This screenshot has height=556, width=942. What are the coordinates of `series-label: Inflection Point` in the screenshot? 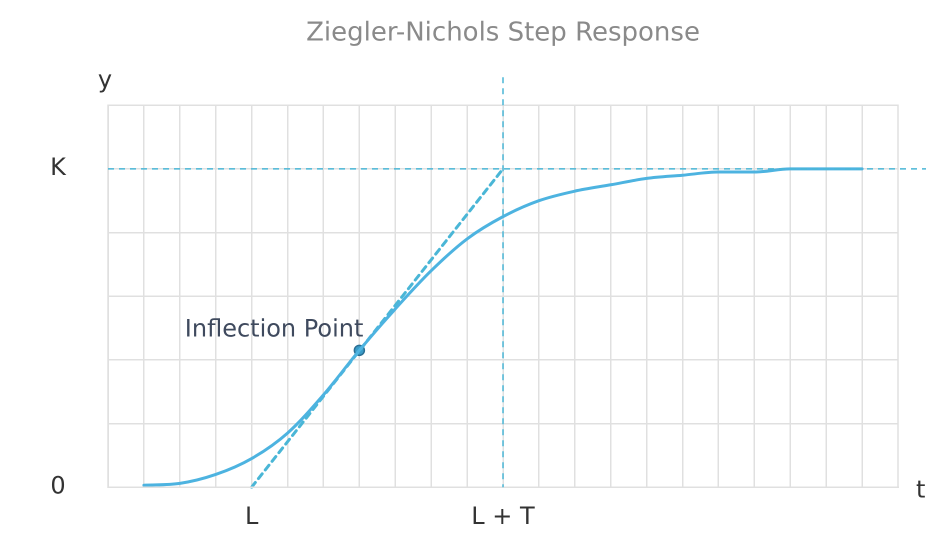 It's located at (274, 328).